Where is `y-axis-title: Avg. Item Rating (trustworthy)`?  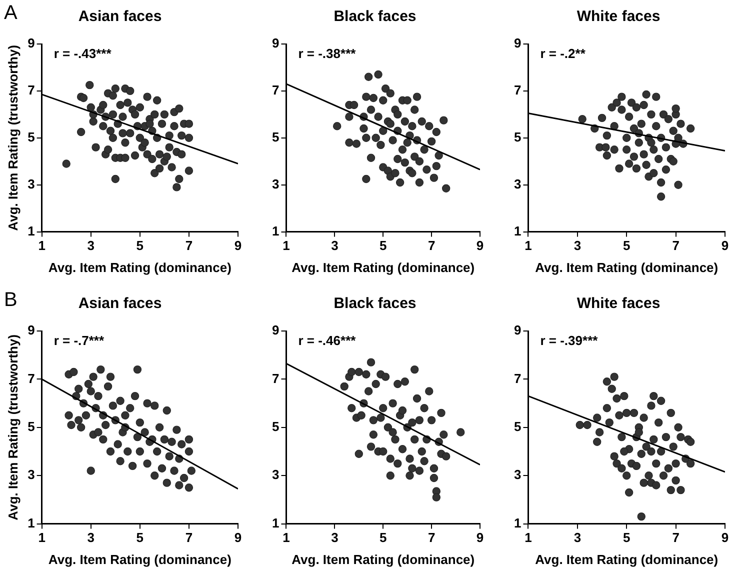
y-axis-title: Avg. Item Rating (trustworthy) is located at coordinates (12, 137).